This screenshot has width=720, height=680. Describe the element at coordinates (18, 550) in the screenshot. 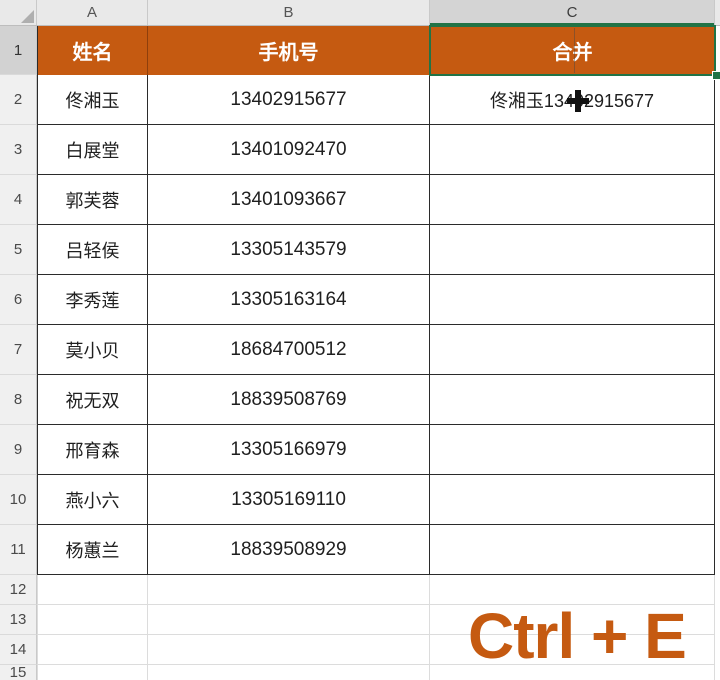

I see `row-header-11: 11` at that location.